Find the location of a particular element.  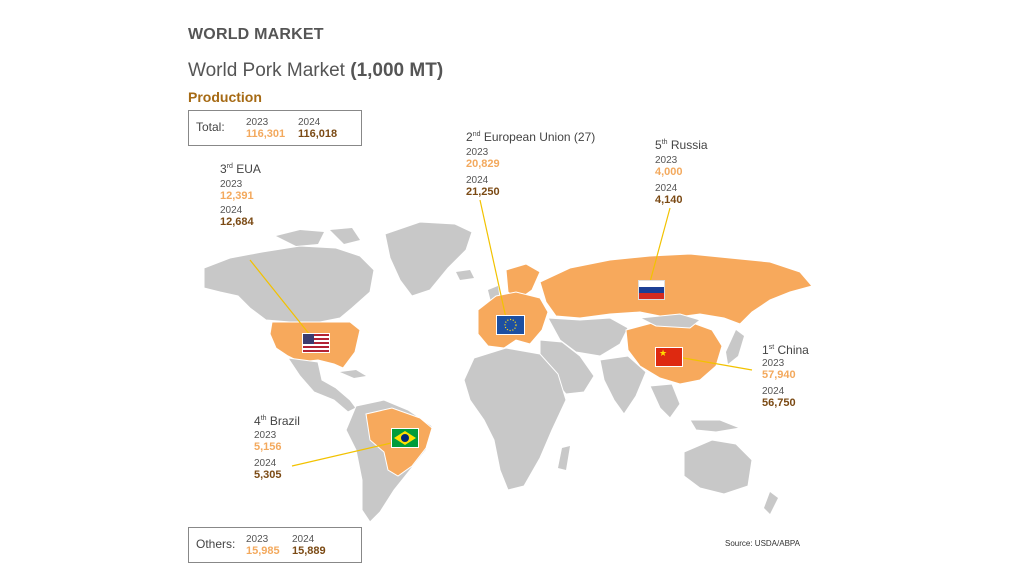

china-flag: ★ is located at coordinates (669, 357).